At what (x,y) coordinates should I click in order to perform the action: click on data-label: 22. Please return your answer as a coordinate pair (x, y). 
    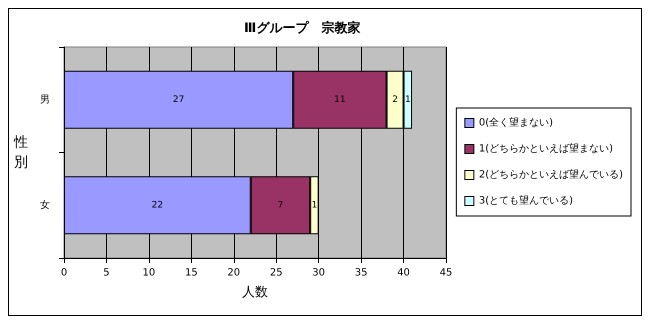
    Looking at the image, I should click on (158, 205).